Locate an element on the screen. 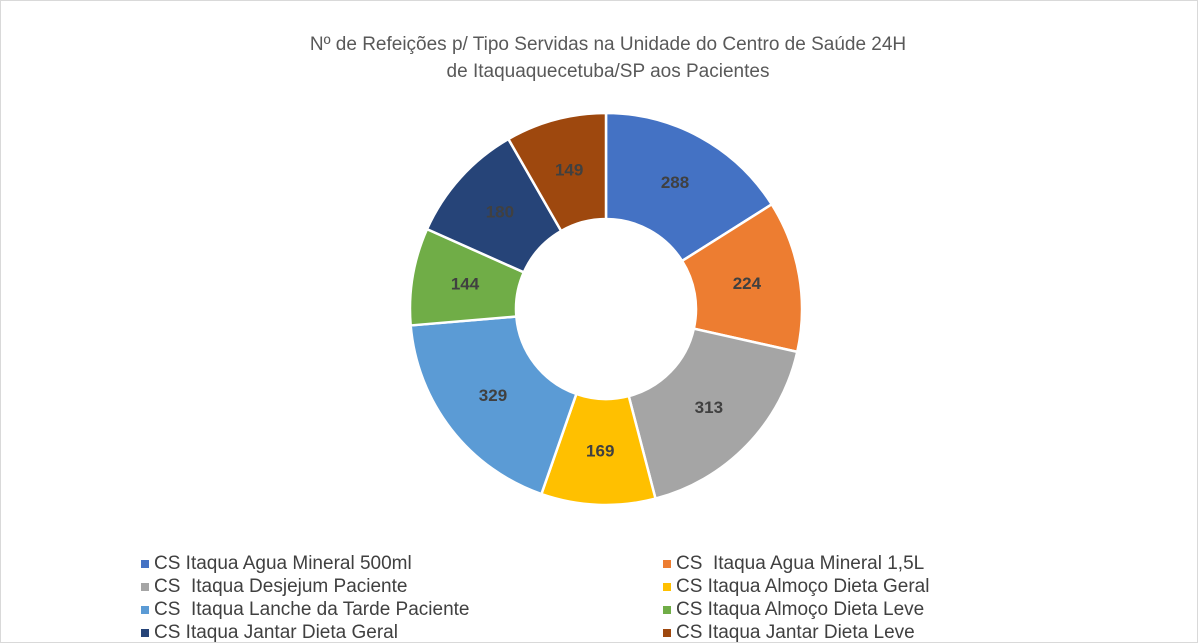 The image size is (1199, 644). data-label: 149 is located at coordinates (569, 169).